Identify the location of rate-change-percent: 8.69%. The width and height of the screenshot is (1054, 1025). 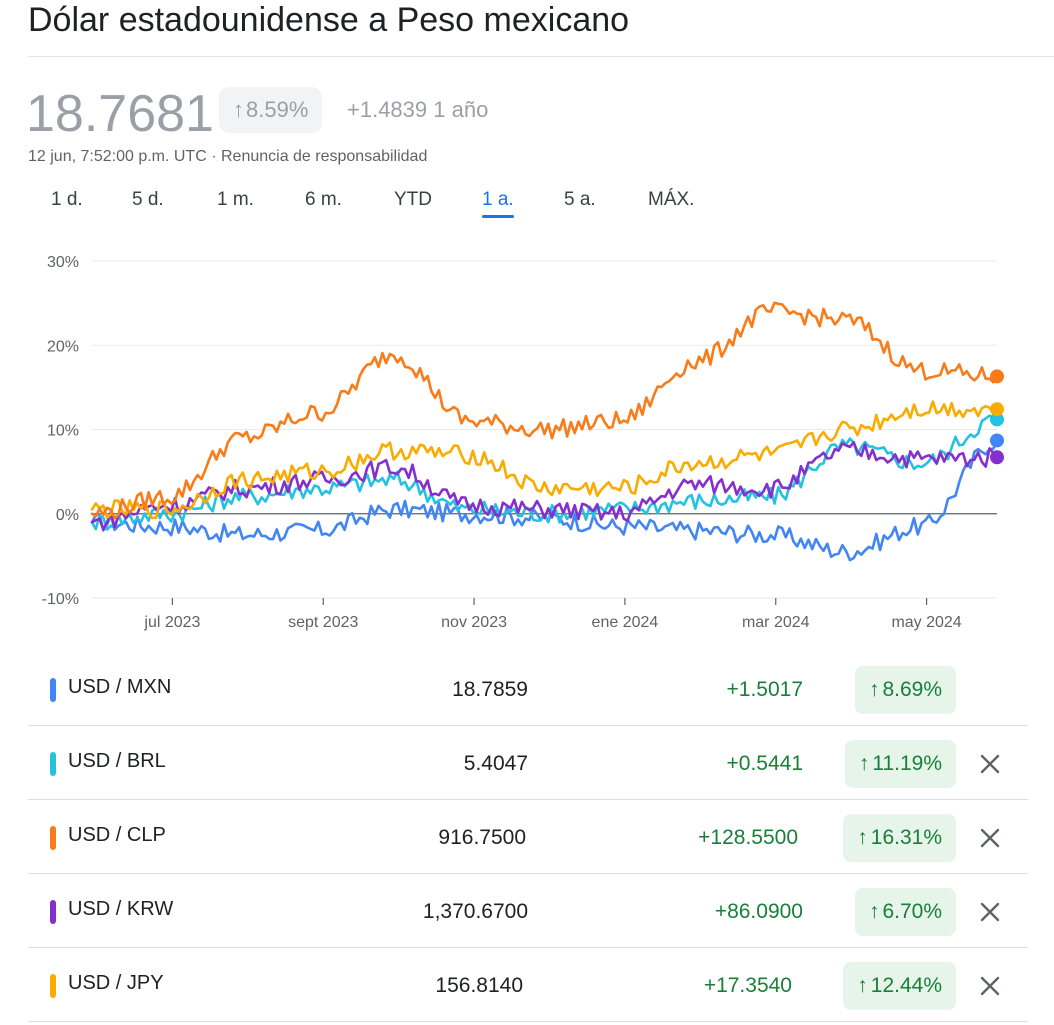
(912, 689).